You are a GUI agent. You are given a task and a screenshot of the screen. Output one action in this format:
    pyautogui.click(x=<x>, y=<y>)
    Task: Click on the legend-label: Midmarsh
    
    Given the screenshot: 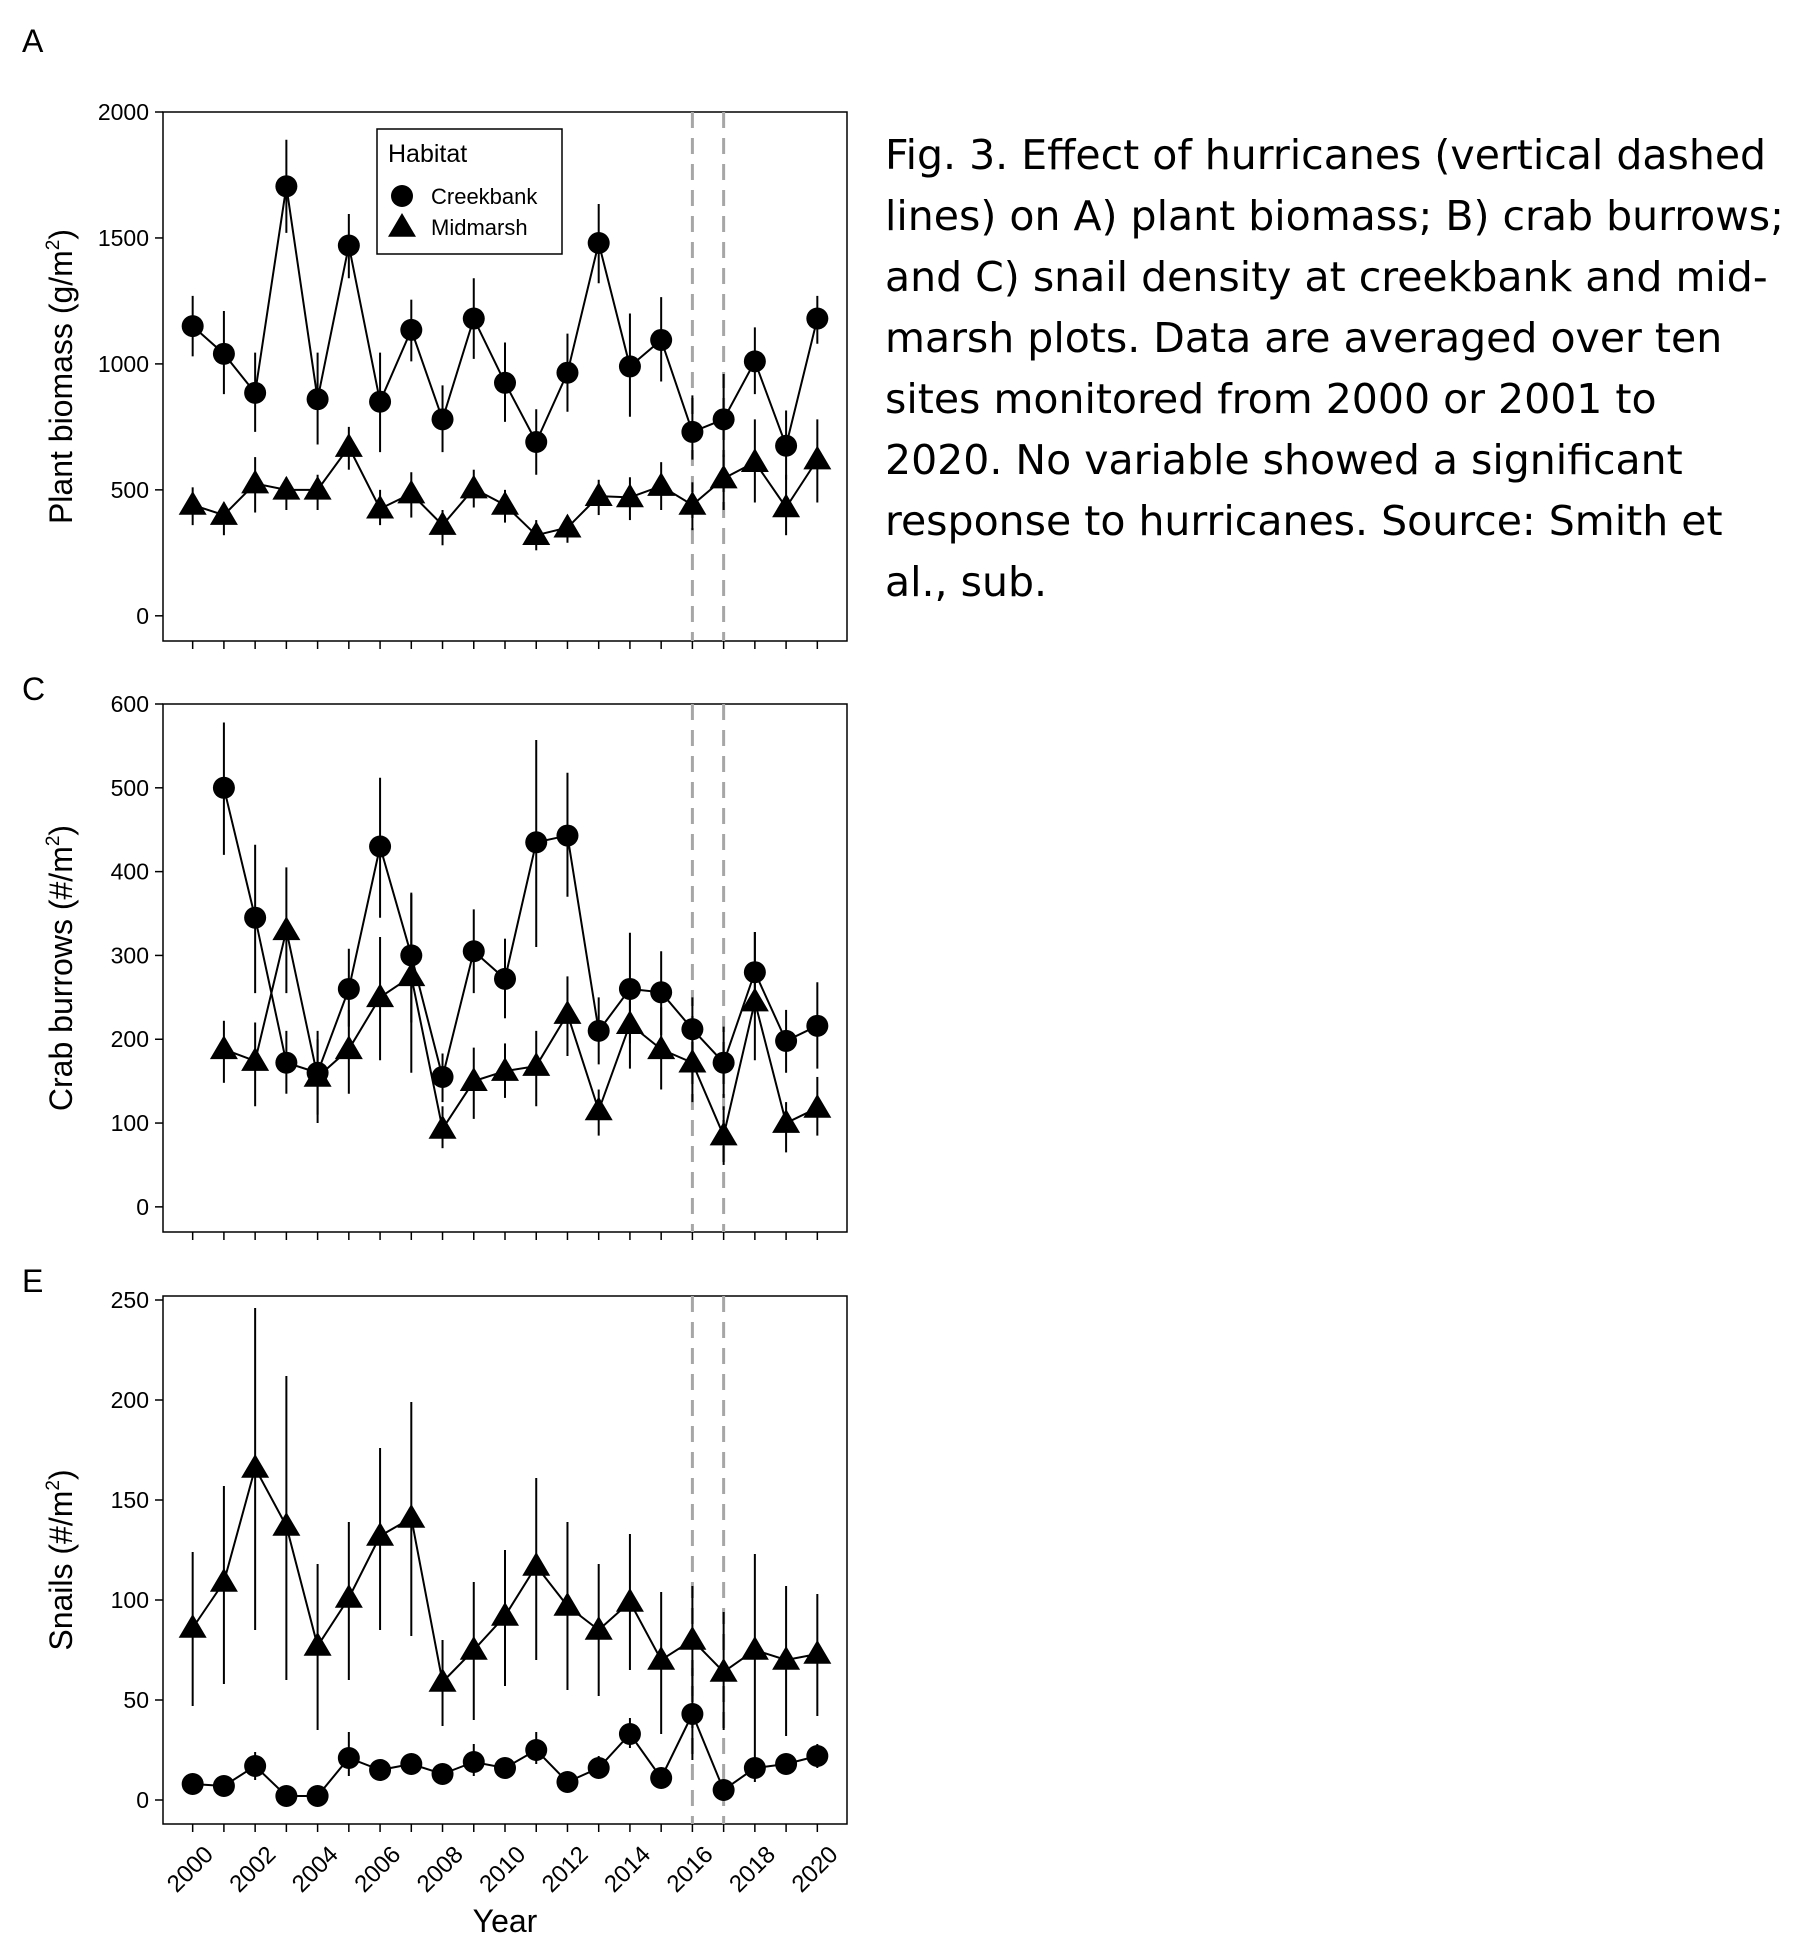 What is the action you would take?
    pyautogui.click(x=479, y=227)
    